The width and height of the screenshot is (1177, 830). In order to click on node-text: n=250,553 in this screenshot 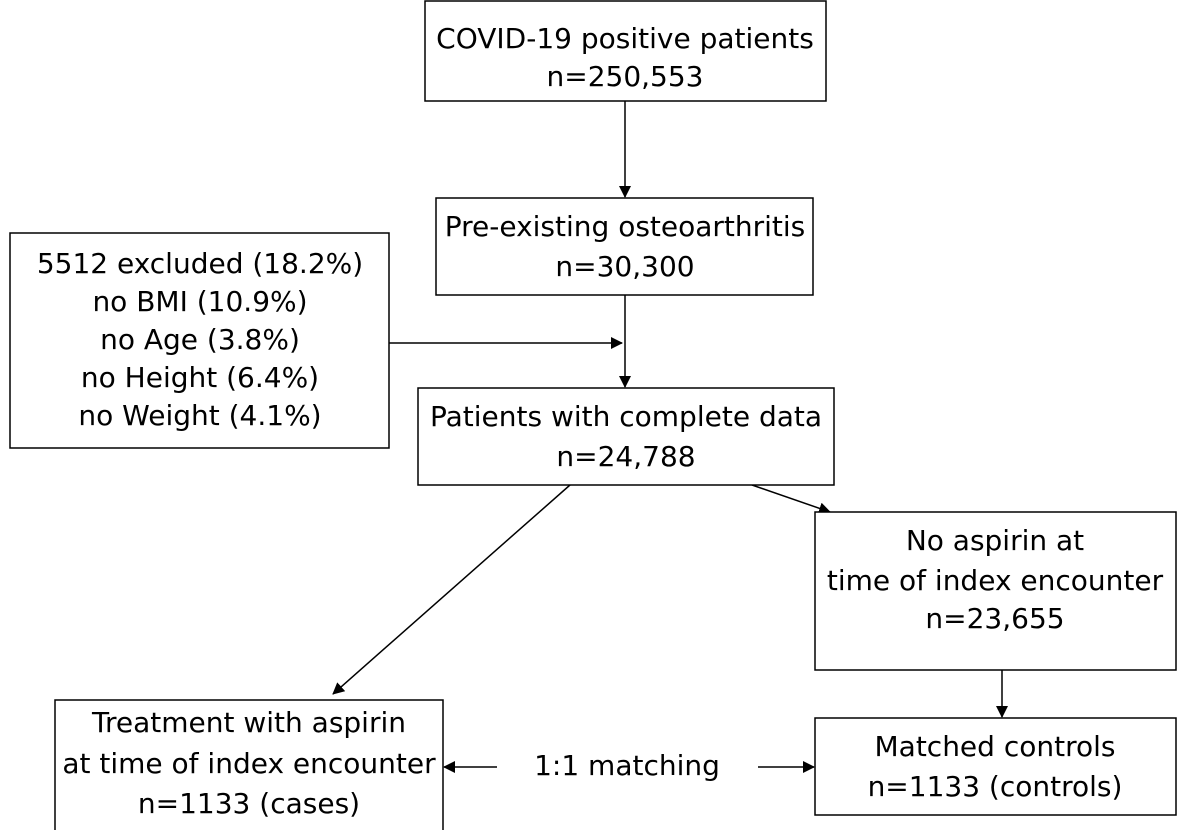, I will do `click(625, 76)`.